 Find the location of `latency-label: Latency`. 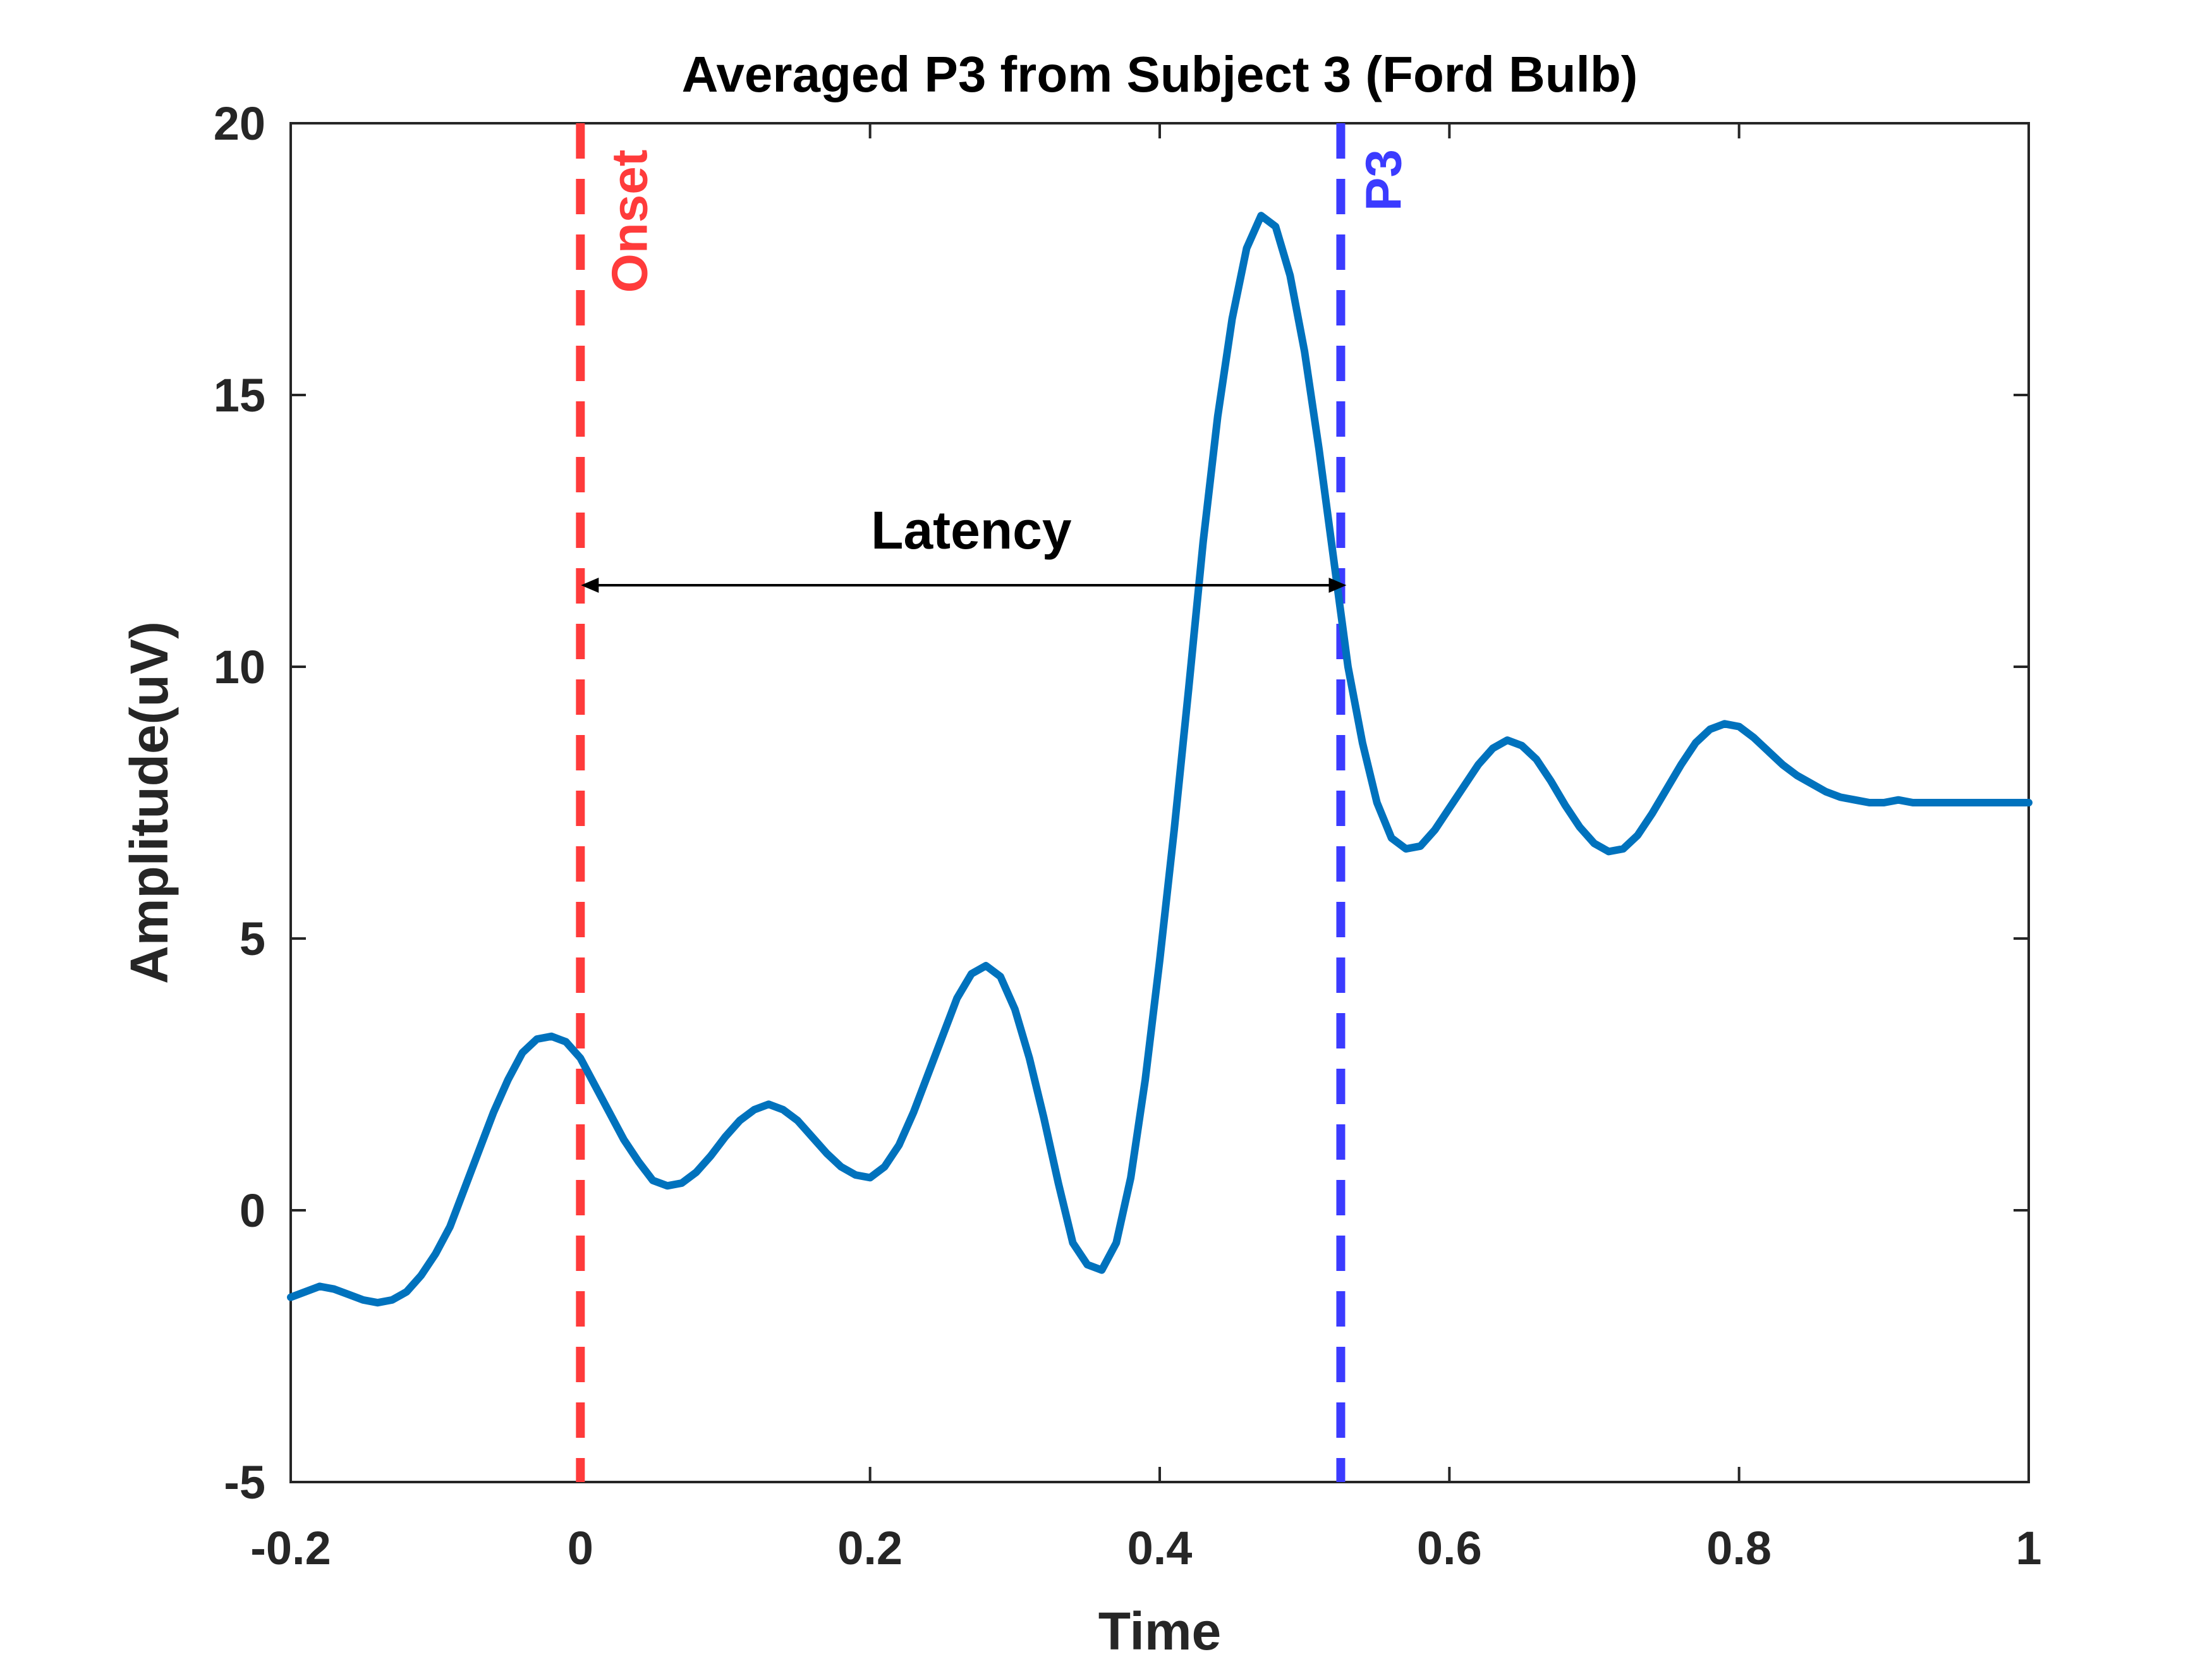

latency-label: Latency is located at coordinates (971, 530).